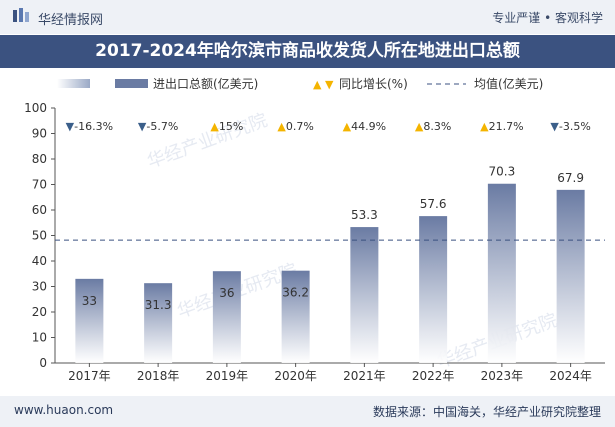  Describe the element at coordinates (39, 312) in the screenshot. I see `y-tick-label: 20` at that location.